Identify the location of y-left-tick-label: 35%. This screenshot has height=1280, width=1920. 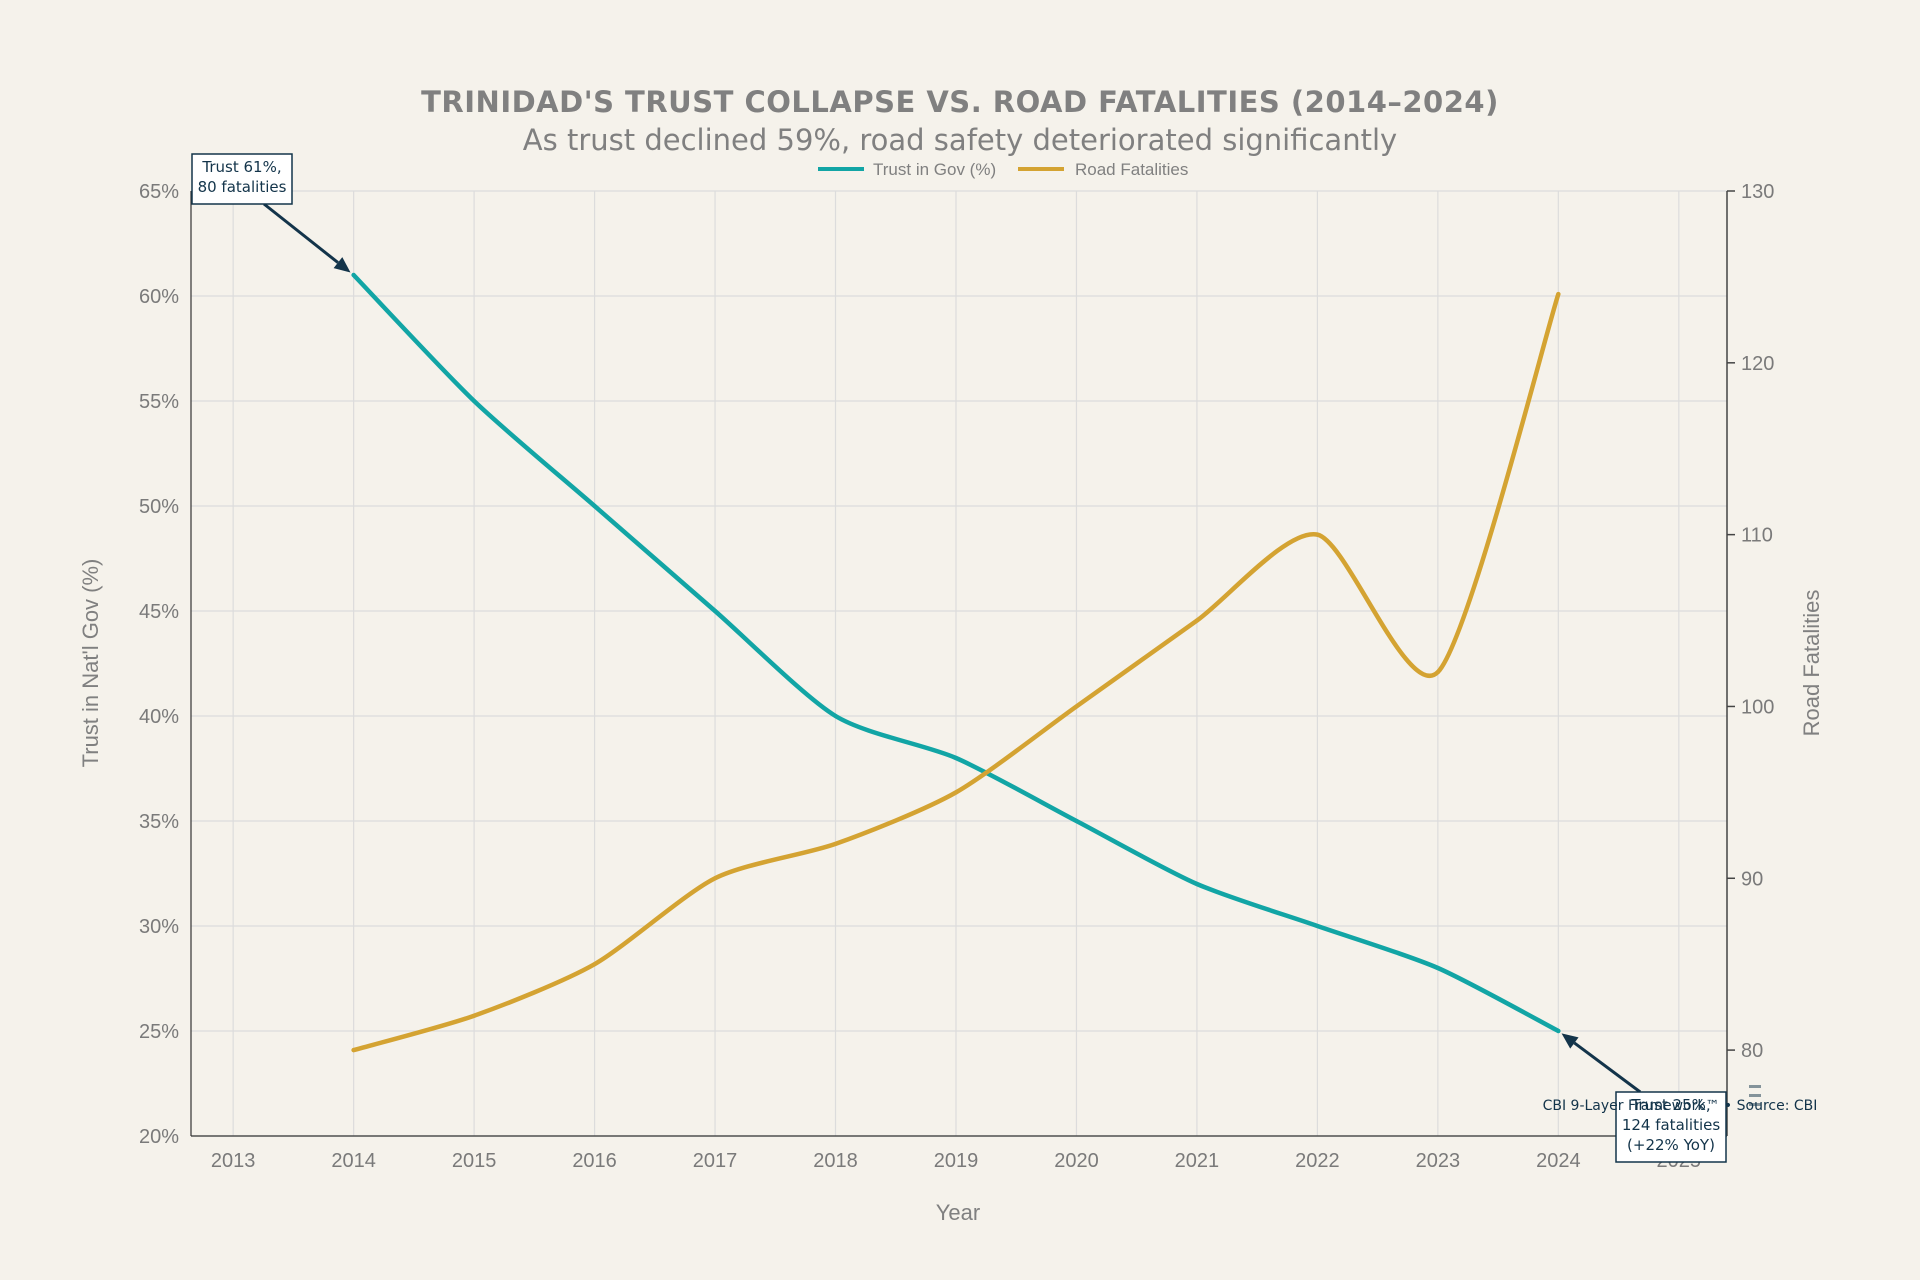
(159, 822).